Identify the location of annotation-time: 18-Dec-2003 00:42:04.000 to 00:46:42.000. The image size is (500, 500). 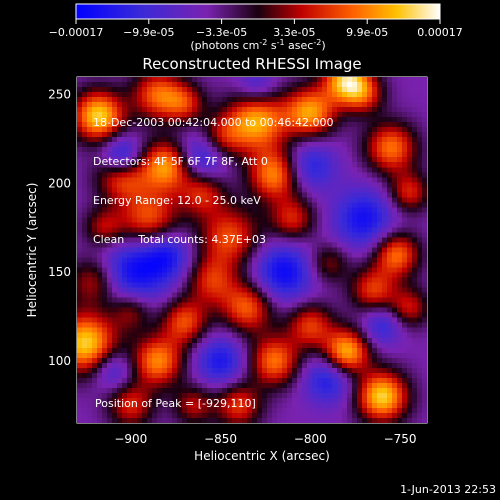
(213, 122).